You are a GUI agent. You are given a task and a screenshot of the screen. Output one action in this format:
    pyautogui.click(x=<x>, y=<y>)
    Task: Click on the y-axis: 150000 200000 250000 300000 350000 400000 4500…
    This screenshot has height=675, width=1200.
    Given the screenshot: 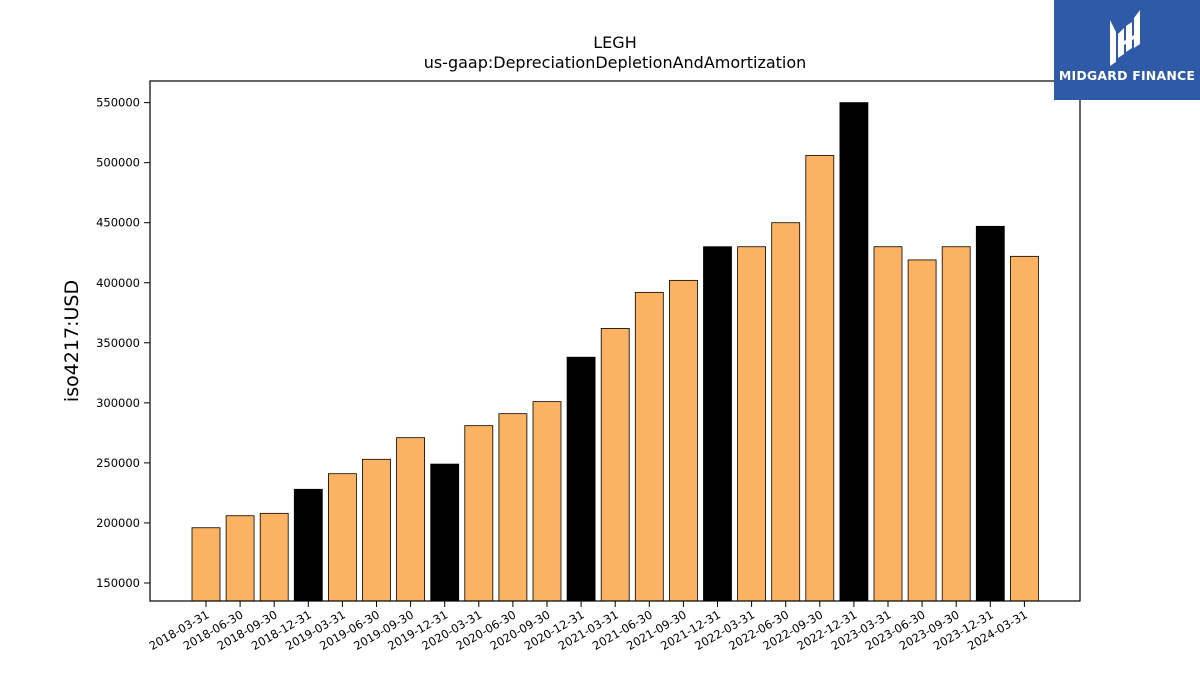 What is the action you would take?
    pyautogui.click(x=123, y=343)
    